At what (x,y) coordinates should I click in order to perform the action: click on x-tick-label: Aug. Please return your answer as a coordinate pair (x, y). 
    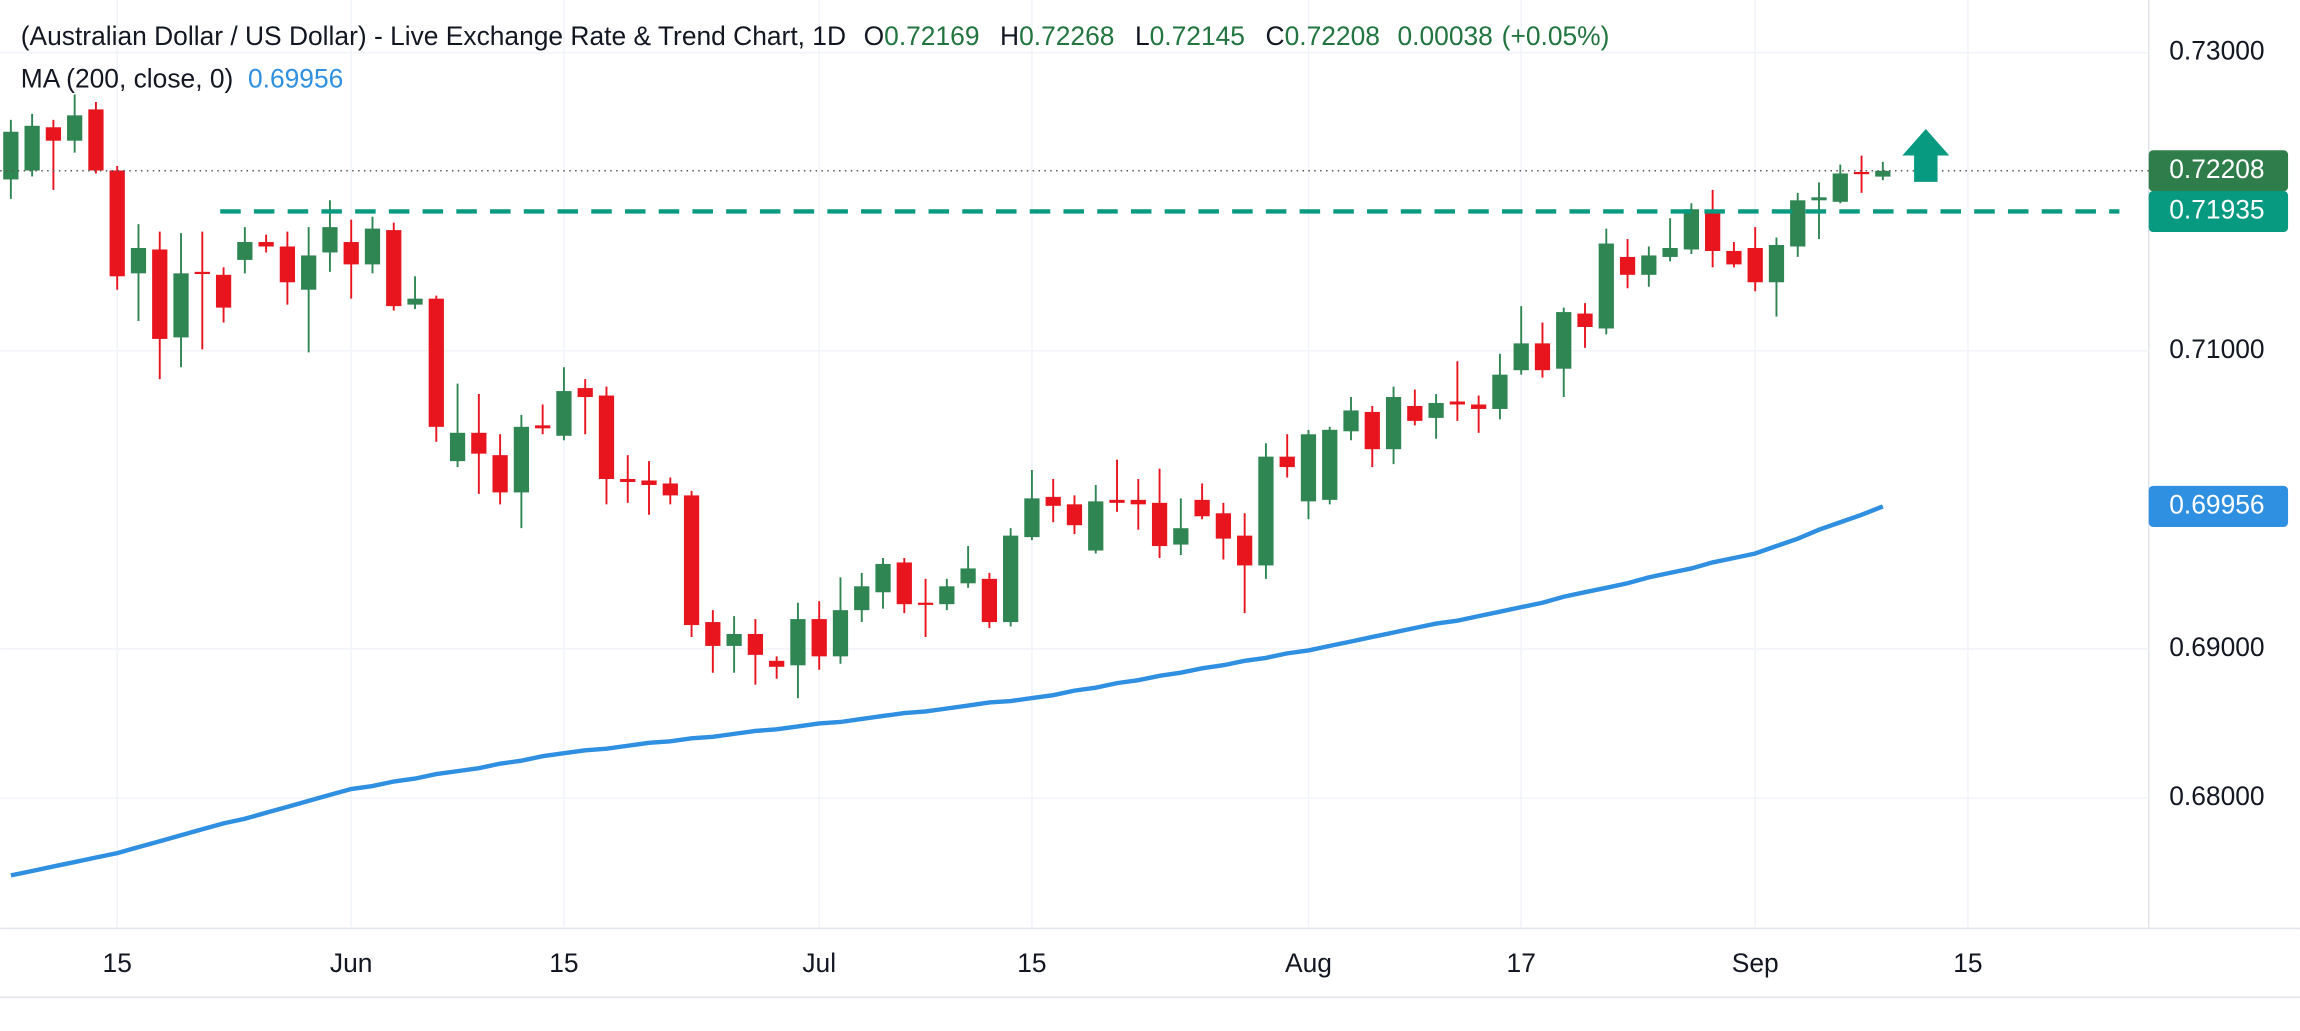
    Looking at the image, I should click on (1308, 963).